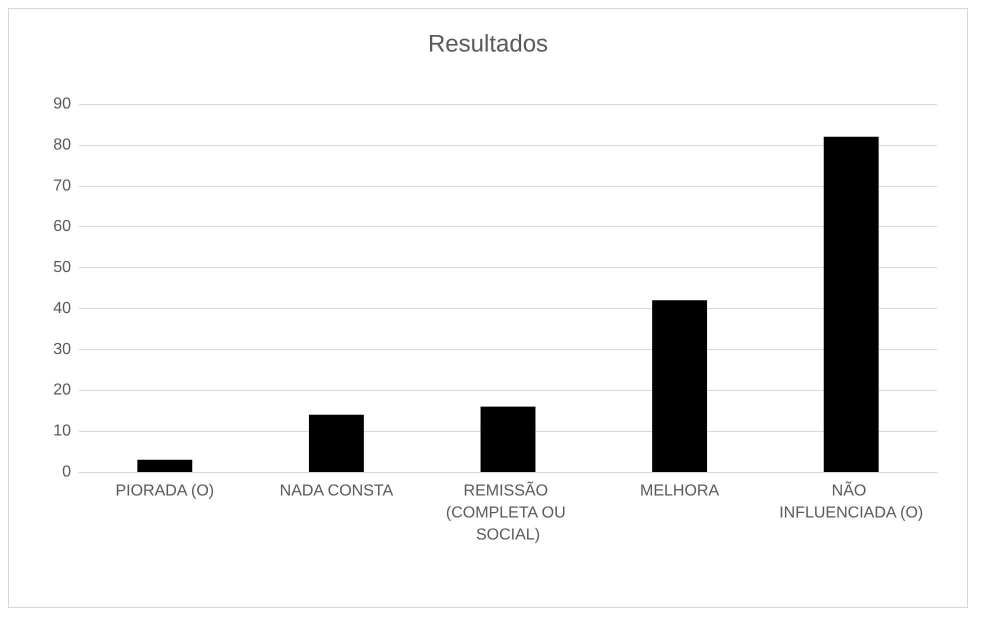 The height and width of the screenshot is (621, 989). Describe the element at coordinates (62, 104) in the screenshot. I see `y-tick-label: 90` at that location.